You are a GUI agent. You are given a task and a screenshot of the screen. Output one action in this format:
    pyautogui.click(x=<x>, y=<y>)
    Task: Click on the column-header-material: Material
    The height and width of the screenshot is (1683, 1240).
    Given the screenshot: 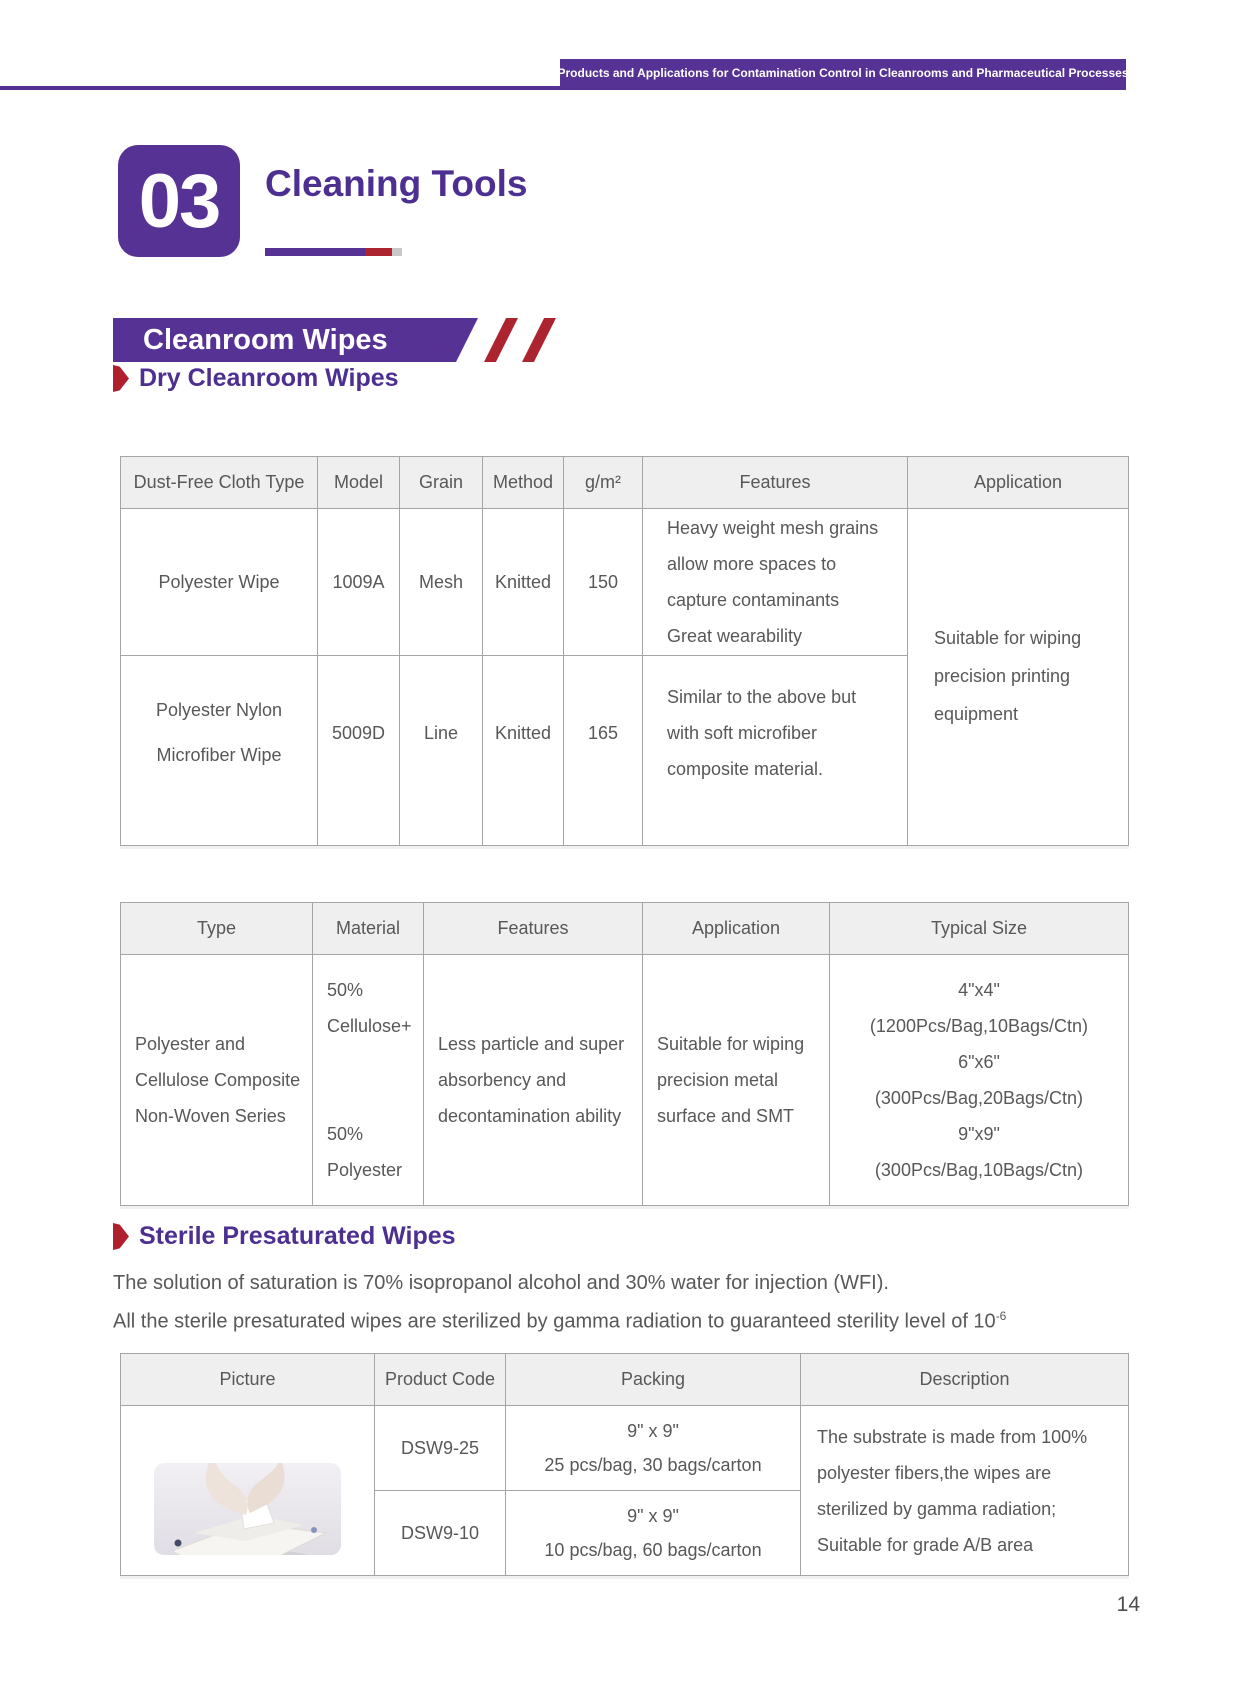 What is the action you would take?
    pyautogui.click(x=368, y=929)
    